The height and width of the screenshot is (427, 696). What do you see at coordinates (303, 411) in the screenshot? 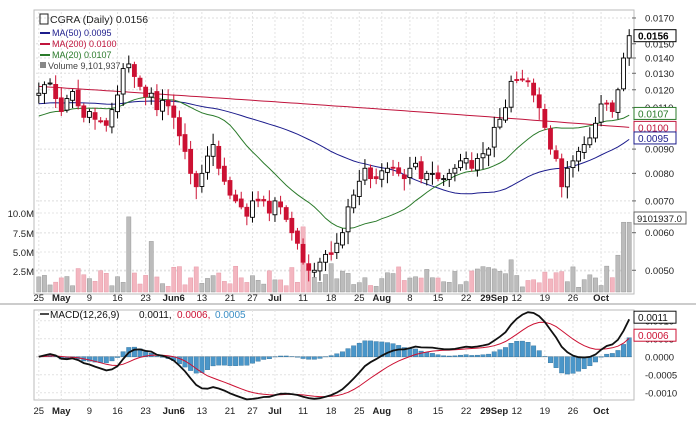
I see `x-tick-label: 11` at bounding box center [303, 411].